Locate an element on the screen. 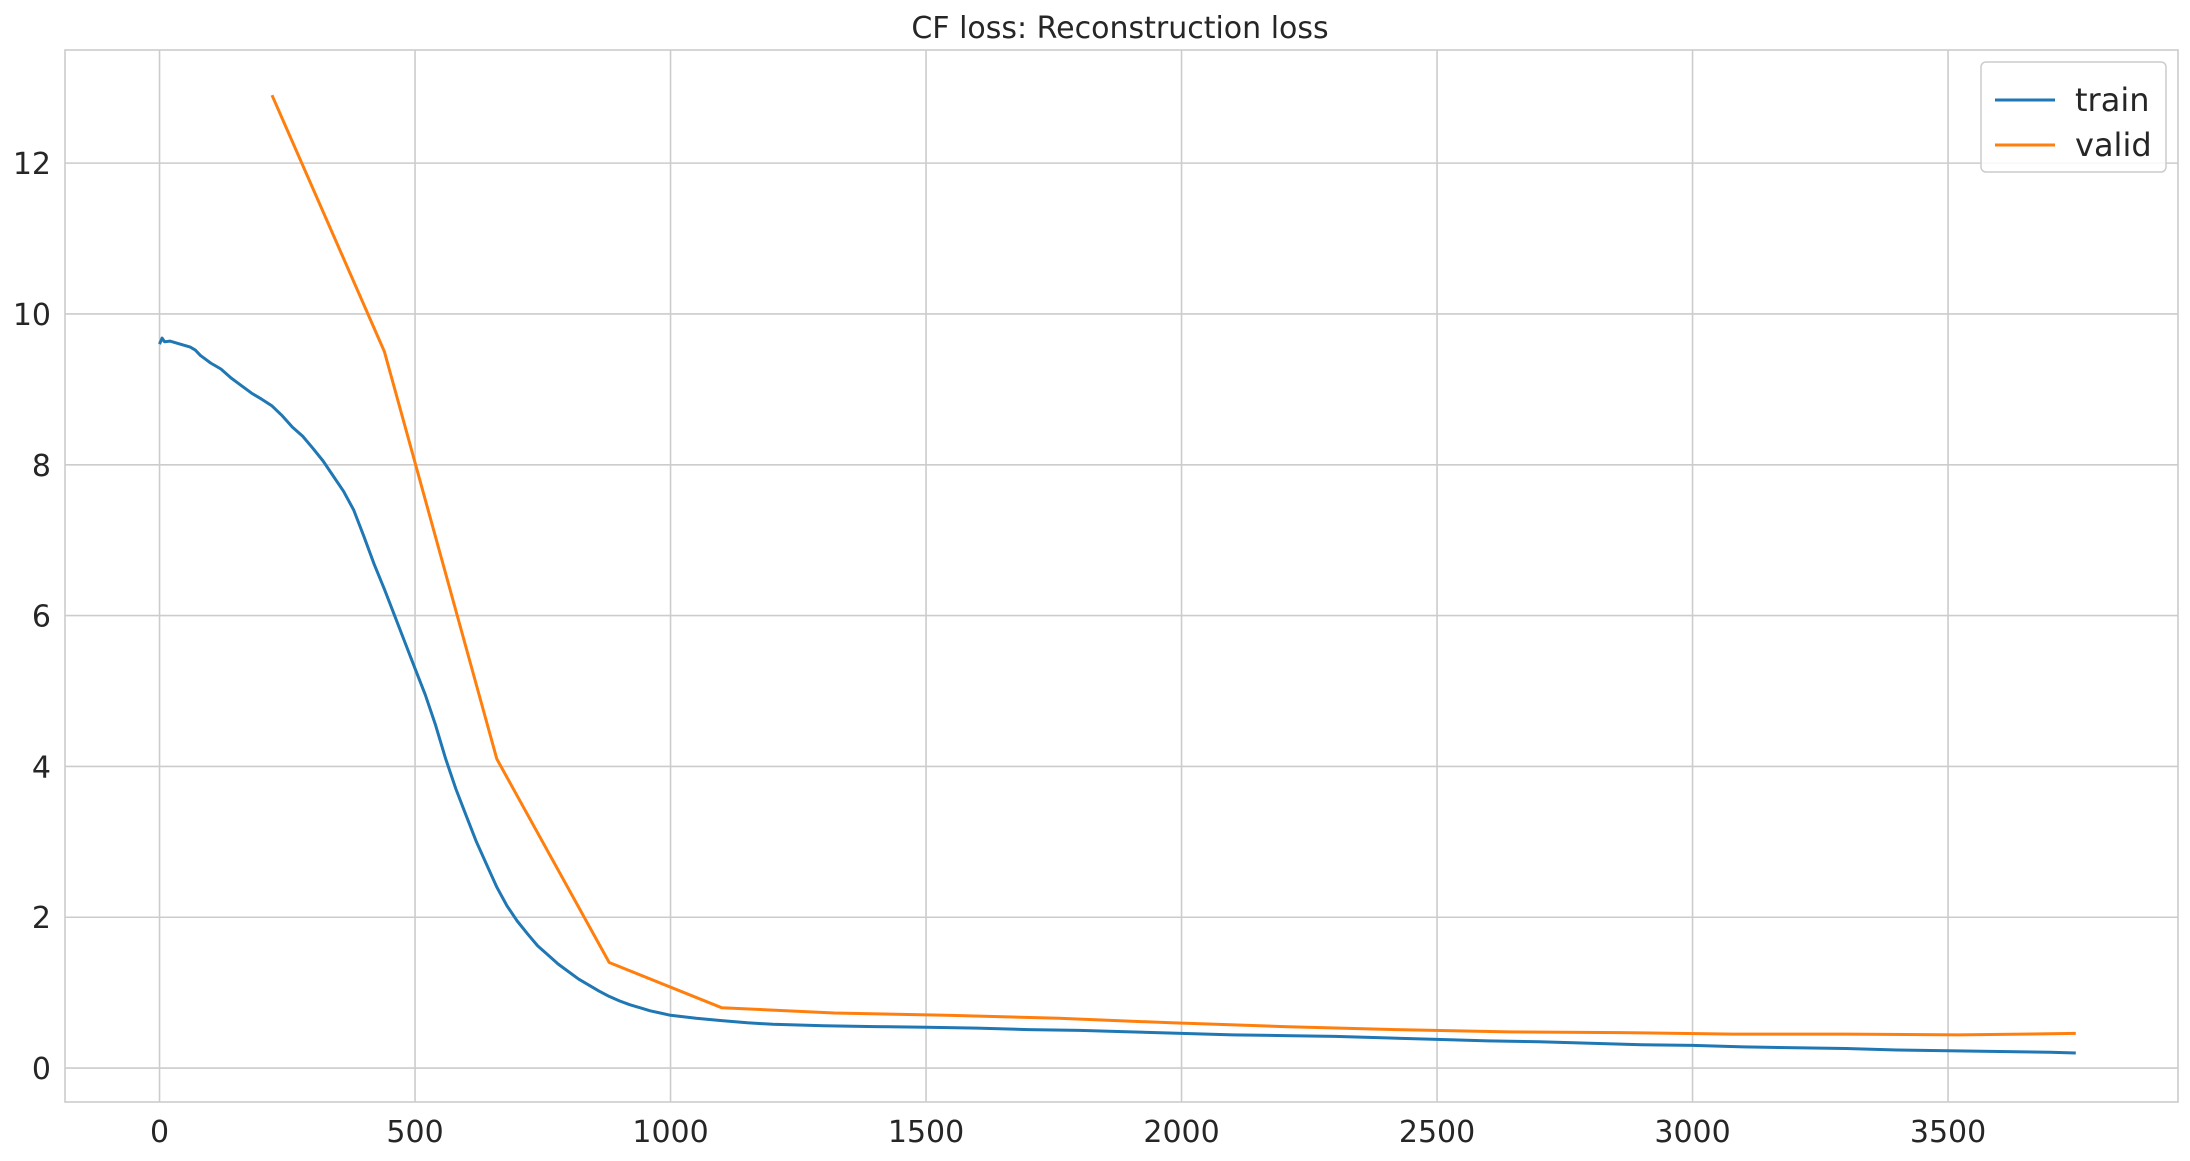 Image resolution: width=2190 pixels, height=1161 pixels. x-tick-label: 3000 is located at coordinates (1692, 1132).